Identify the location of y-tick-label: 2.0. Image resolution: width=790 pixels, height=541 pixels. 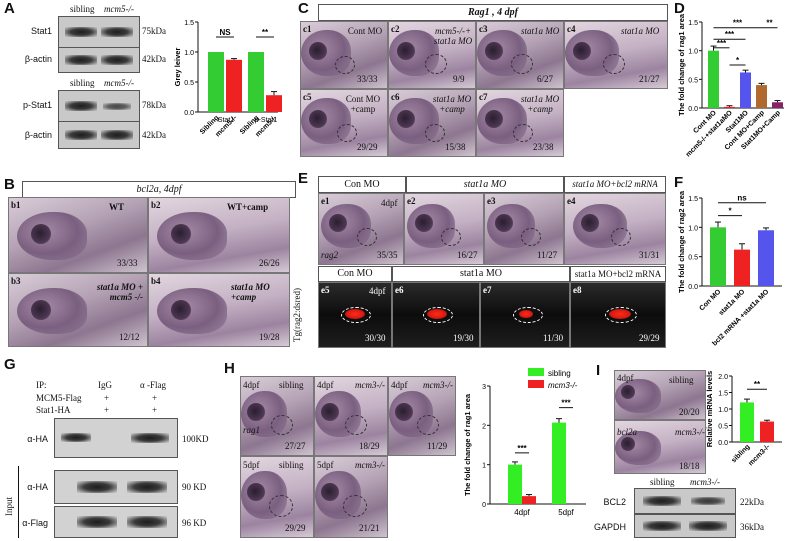
(723, 377).